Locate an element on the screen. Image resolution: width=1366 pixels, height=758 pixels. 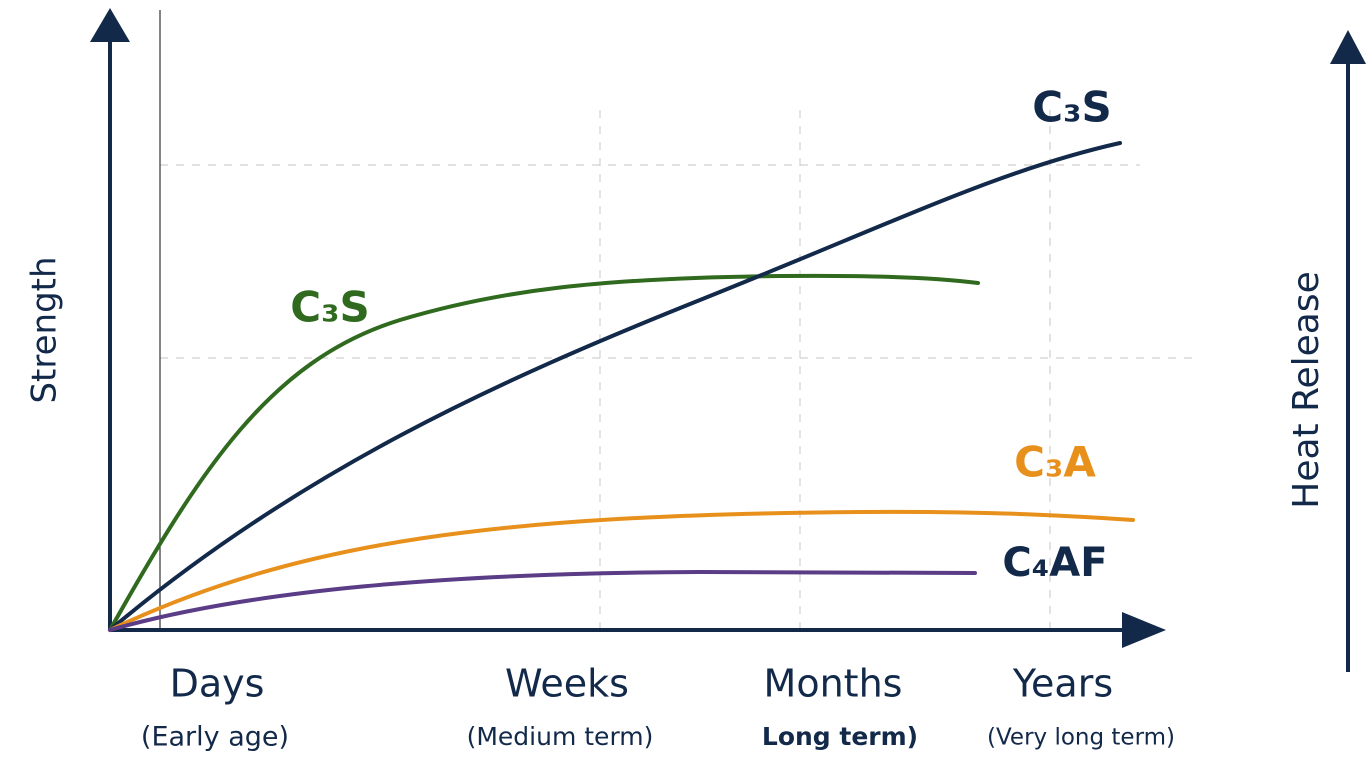
x-label: Weeks is located at coordinates (567, 684).